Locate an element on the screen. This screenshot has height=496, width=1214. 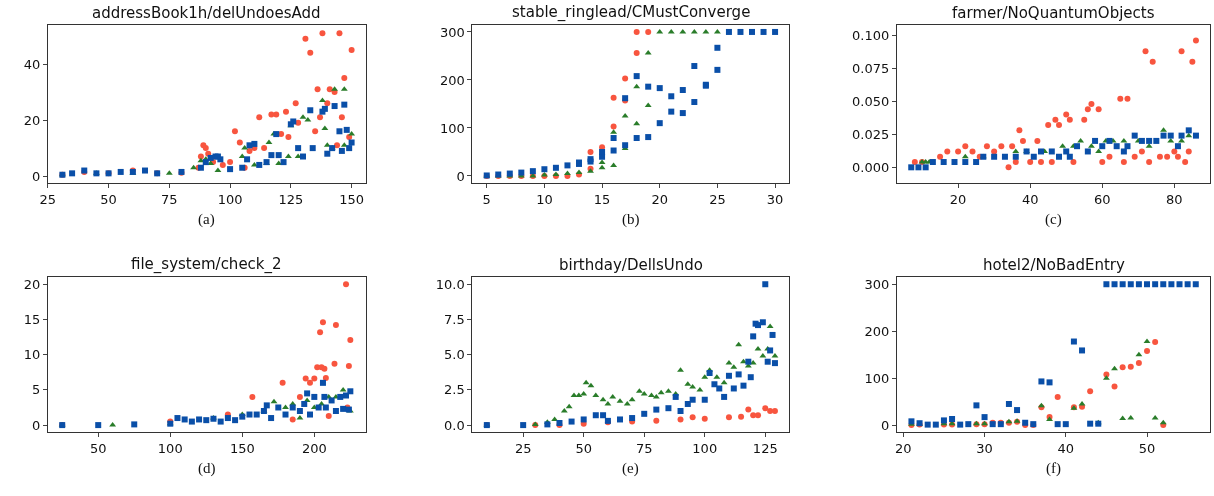
y-tick-label: 0.000 is located at coordinates (871, 167).